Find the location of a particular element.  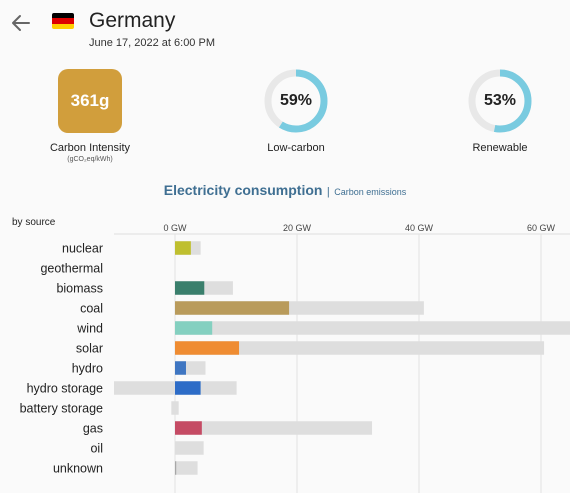

low-carbon-label: Low-carbon is located at coordinates (296, 148).